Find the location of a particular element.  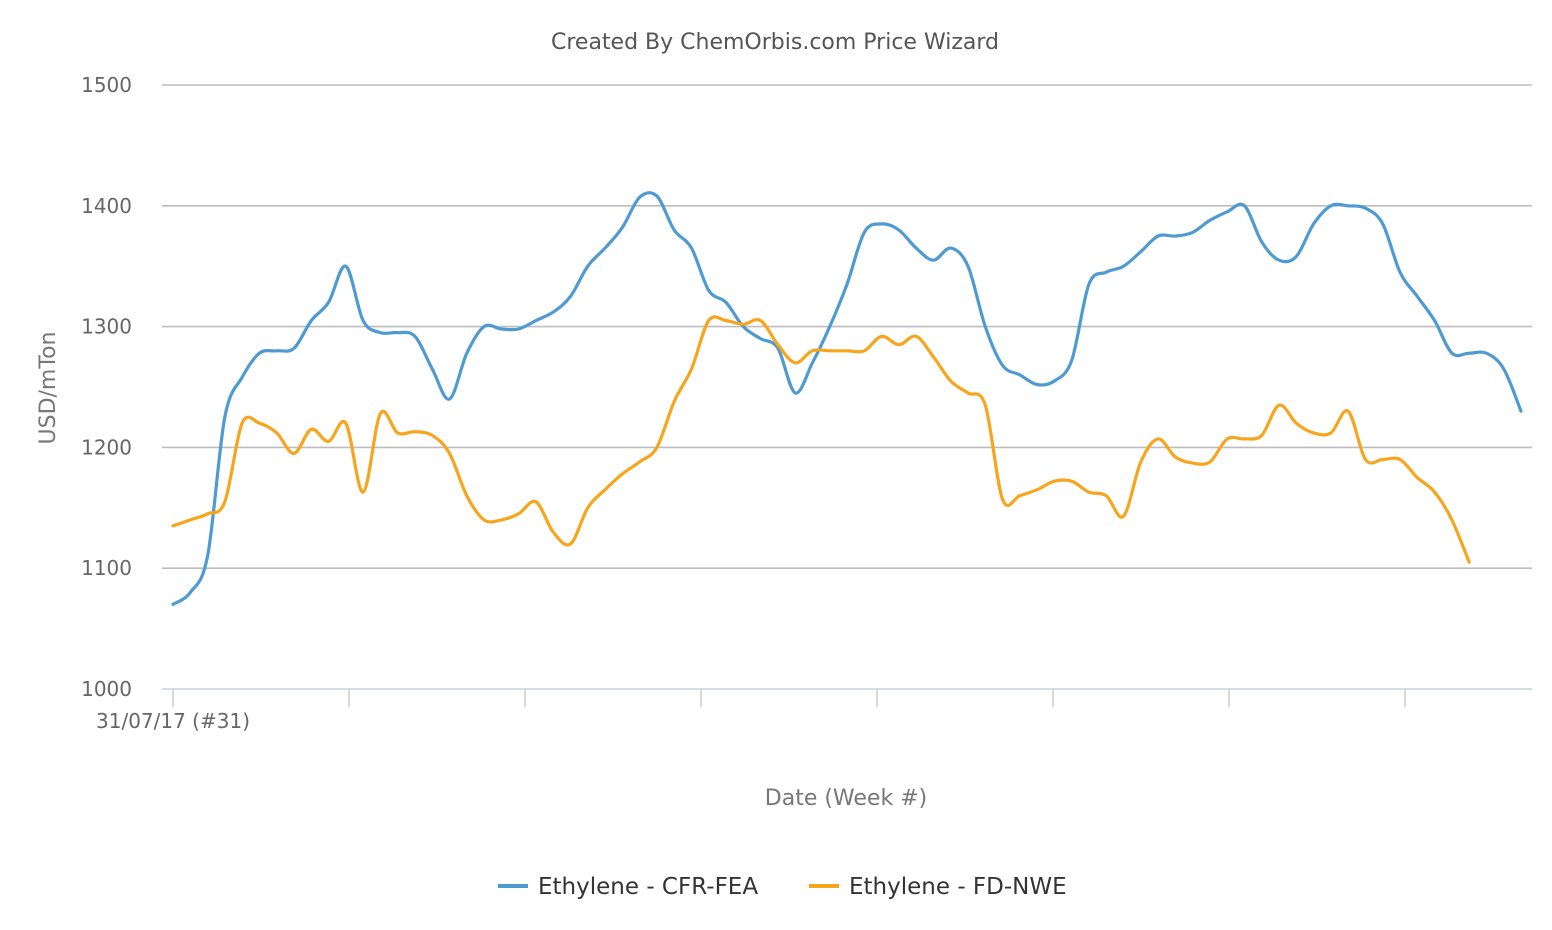

x-axis: 31/07/17 (#31) is located at coordinates (814, 710).